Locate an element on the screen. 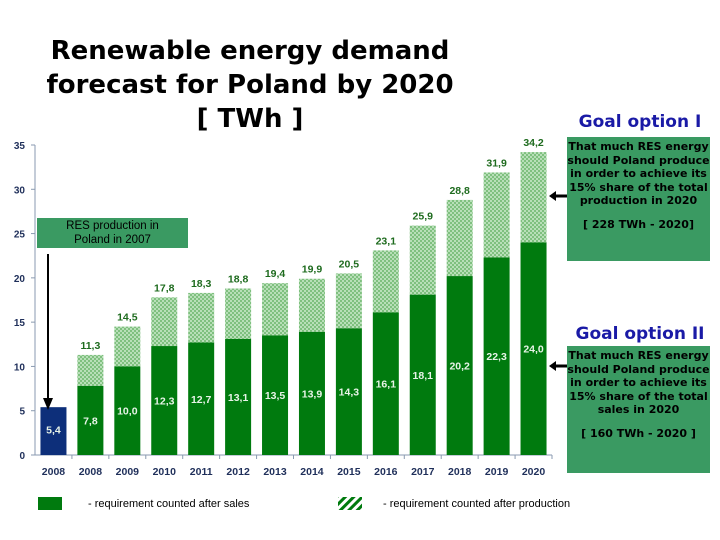 The height and width of the screenshot is (540, 720). y-tick-label: 0 is located at coordinates (22, 456).